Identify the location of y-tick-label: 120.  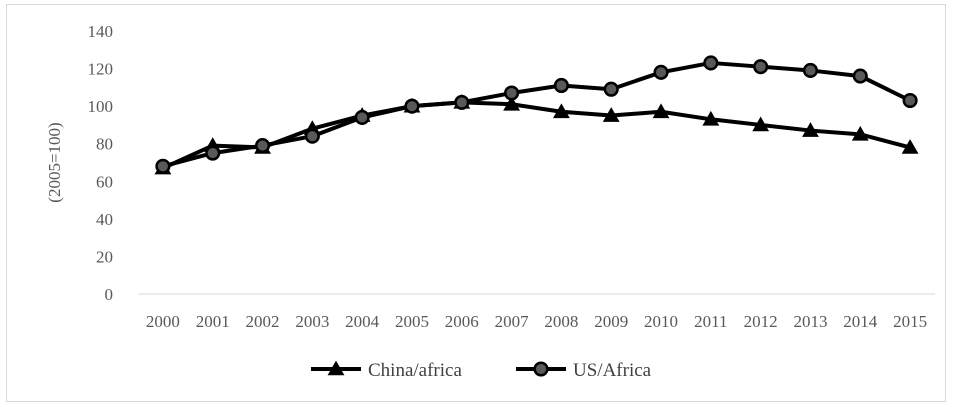
(101, 69).